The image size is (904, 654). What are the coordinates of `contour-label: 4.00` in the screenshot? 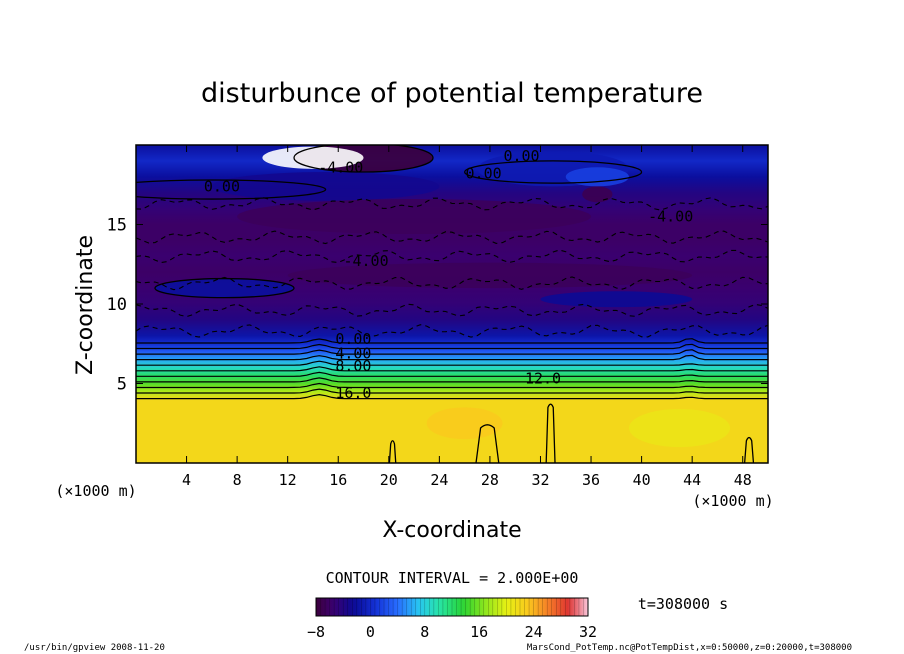 It's located at (353, 353).